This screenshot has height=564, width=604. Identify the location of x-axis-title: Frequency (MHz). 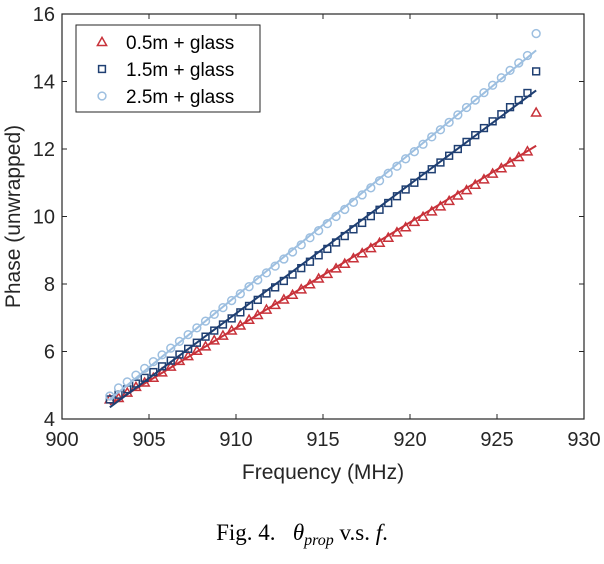
(323, 472).